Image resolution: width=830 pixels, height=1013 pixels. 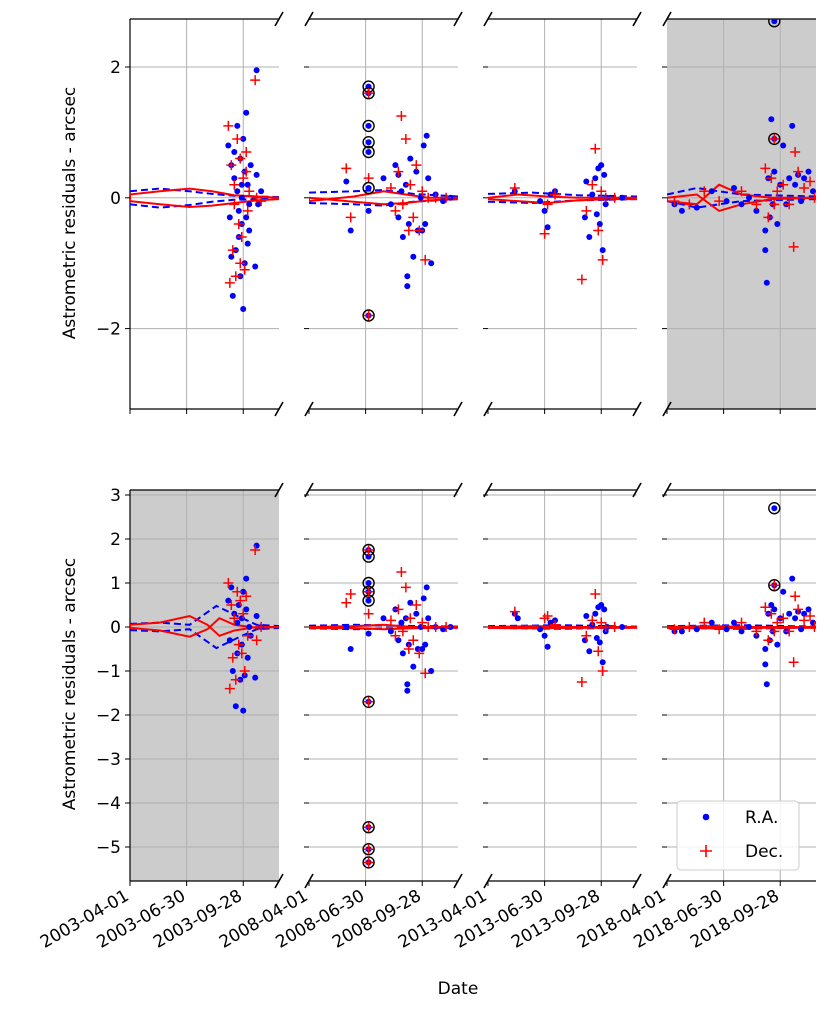 I want to click on y-tick-label: −3, so click(x=108, y=760).